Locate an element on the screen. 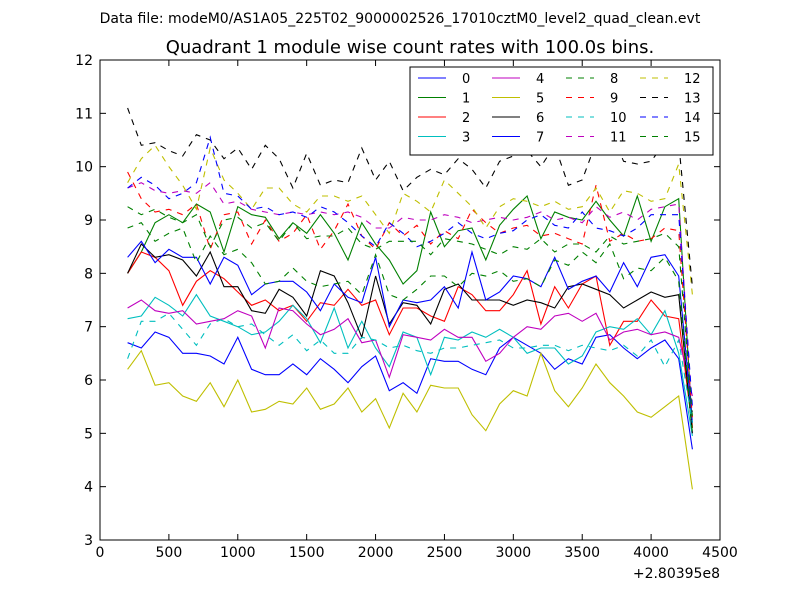  x-tick-label: 1500 is located at coordinates (307, 553).